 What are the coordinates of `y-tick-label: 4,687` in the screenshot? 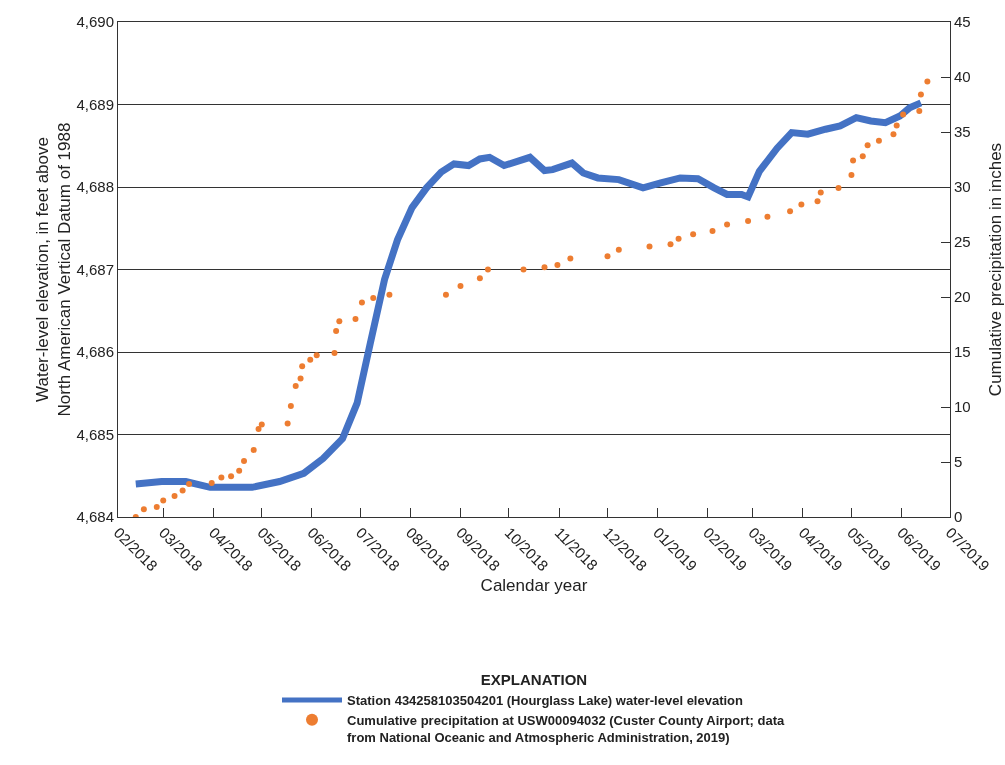 It's located at (95, 269).